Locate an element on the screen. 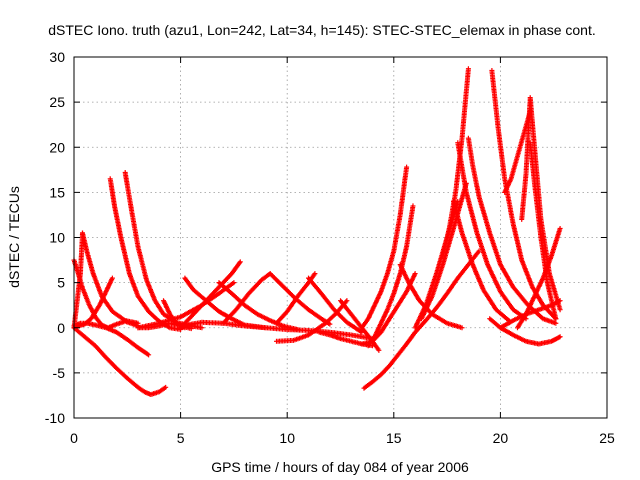 The image size is (640, 480). y-tick-label: 30 is located at coordinates (57, 57).